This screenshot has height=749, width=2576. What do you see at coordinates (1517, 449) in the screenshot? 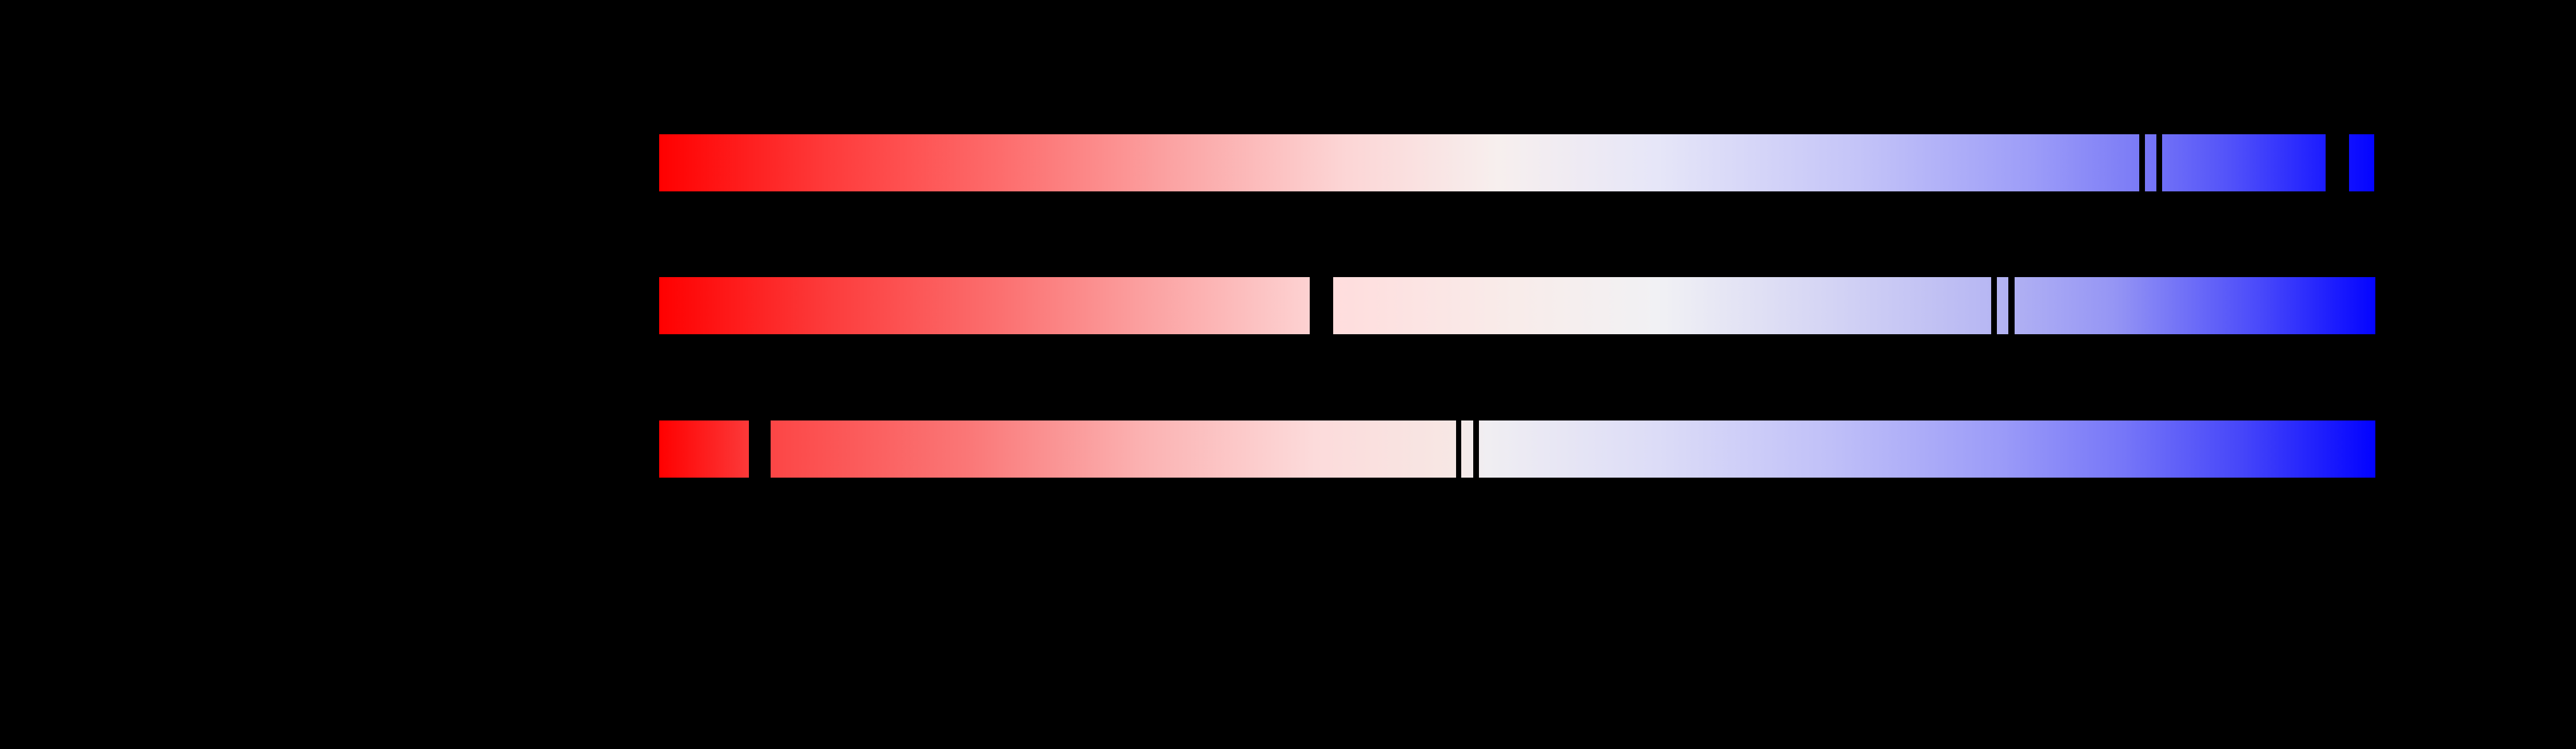
I see `bottom-strip-gradient` at bounding box center [1517, 449].